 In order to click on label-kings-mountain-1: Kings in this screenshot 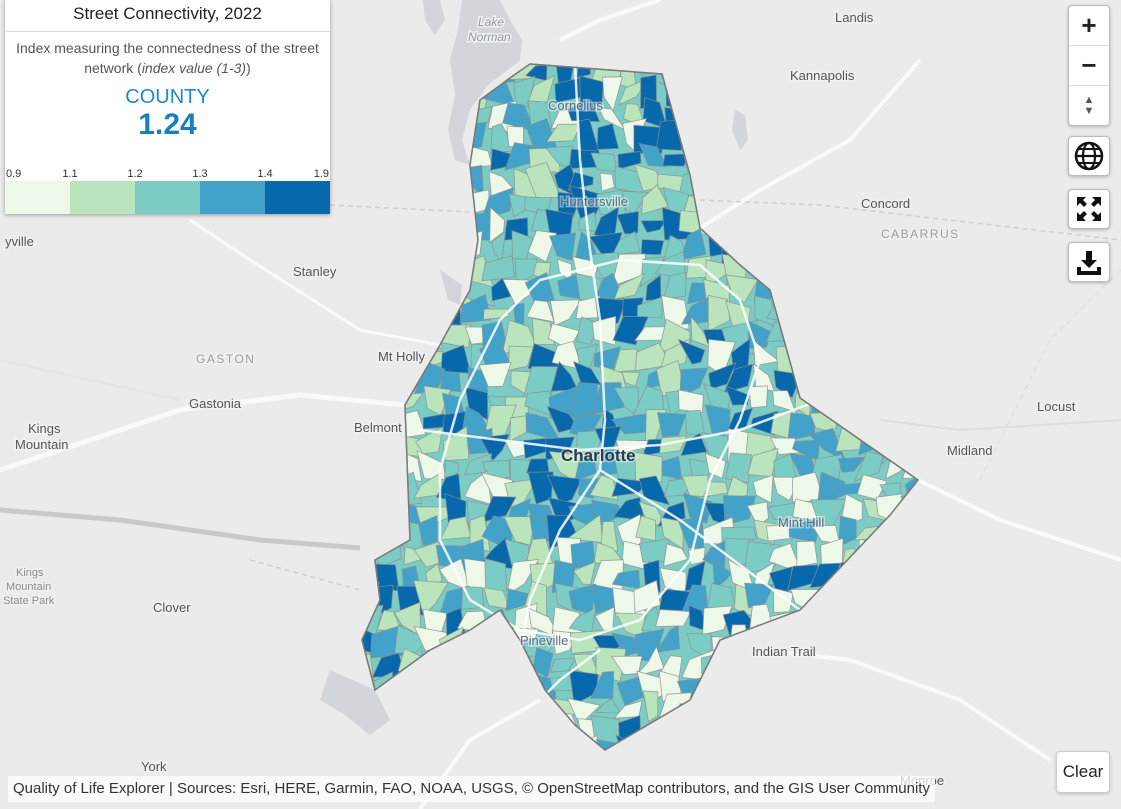, I will do `click(44, 428)`.